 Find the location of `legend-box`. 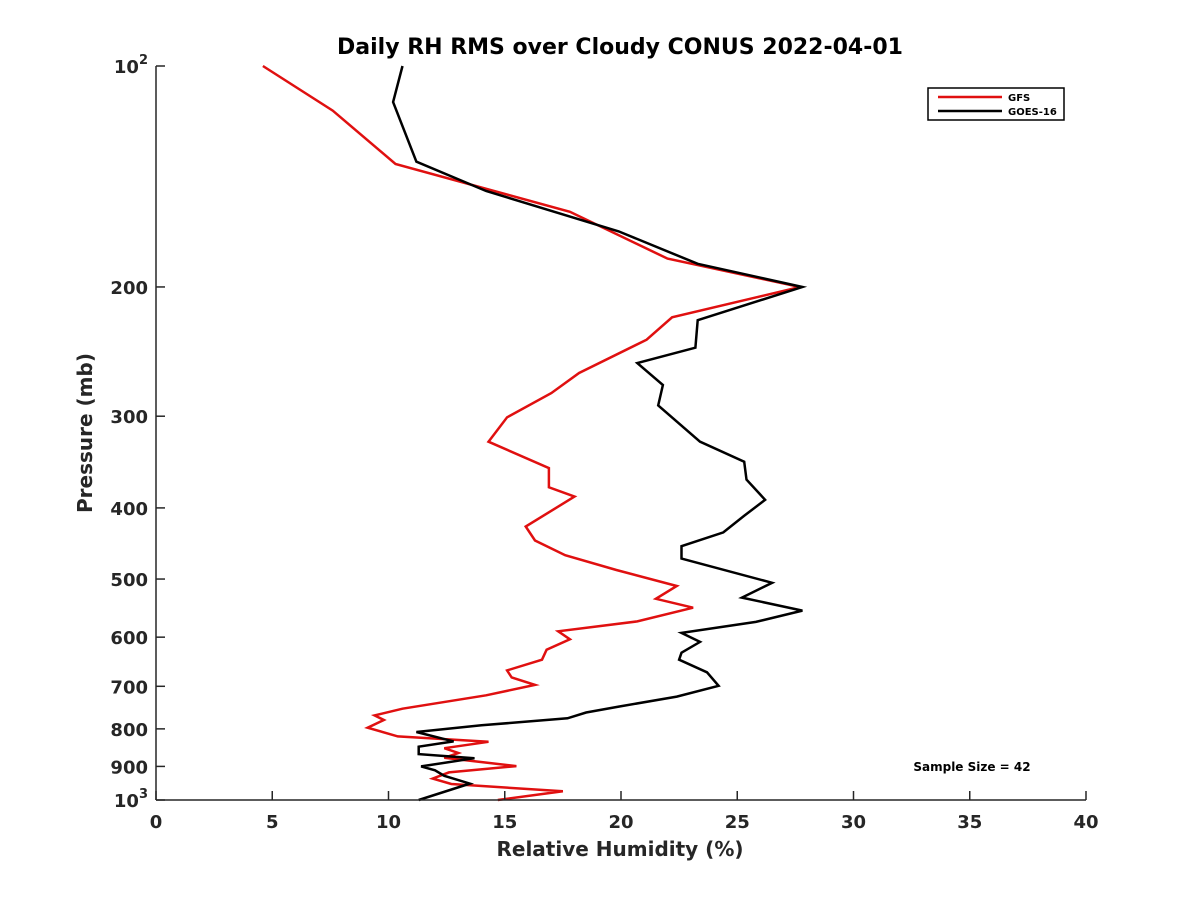

legend-box is located at coordinates (996, 104).